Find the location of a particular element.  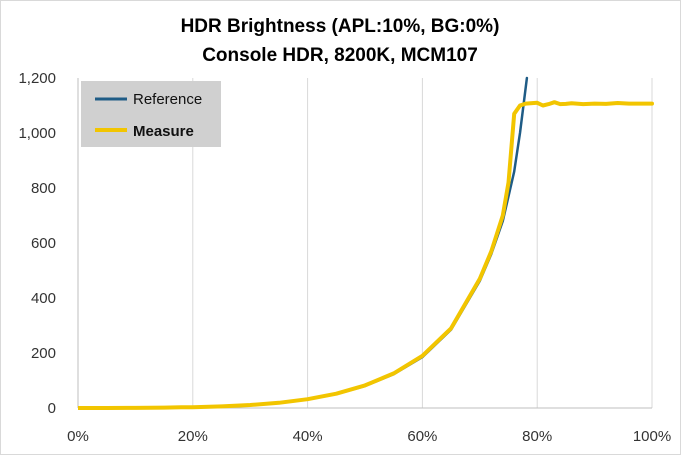

x-tick-label: 100% is located at coordinates (652, 436).